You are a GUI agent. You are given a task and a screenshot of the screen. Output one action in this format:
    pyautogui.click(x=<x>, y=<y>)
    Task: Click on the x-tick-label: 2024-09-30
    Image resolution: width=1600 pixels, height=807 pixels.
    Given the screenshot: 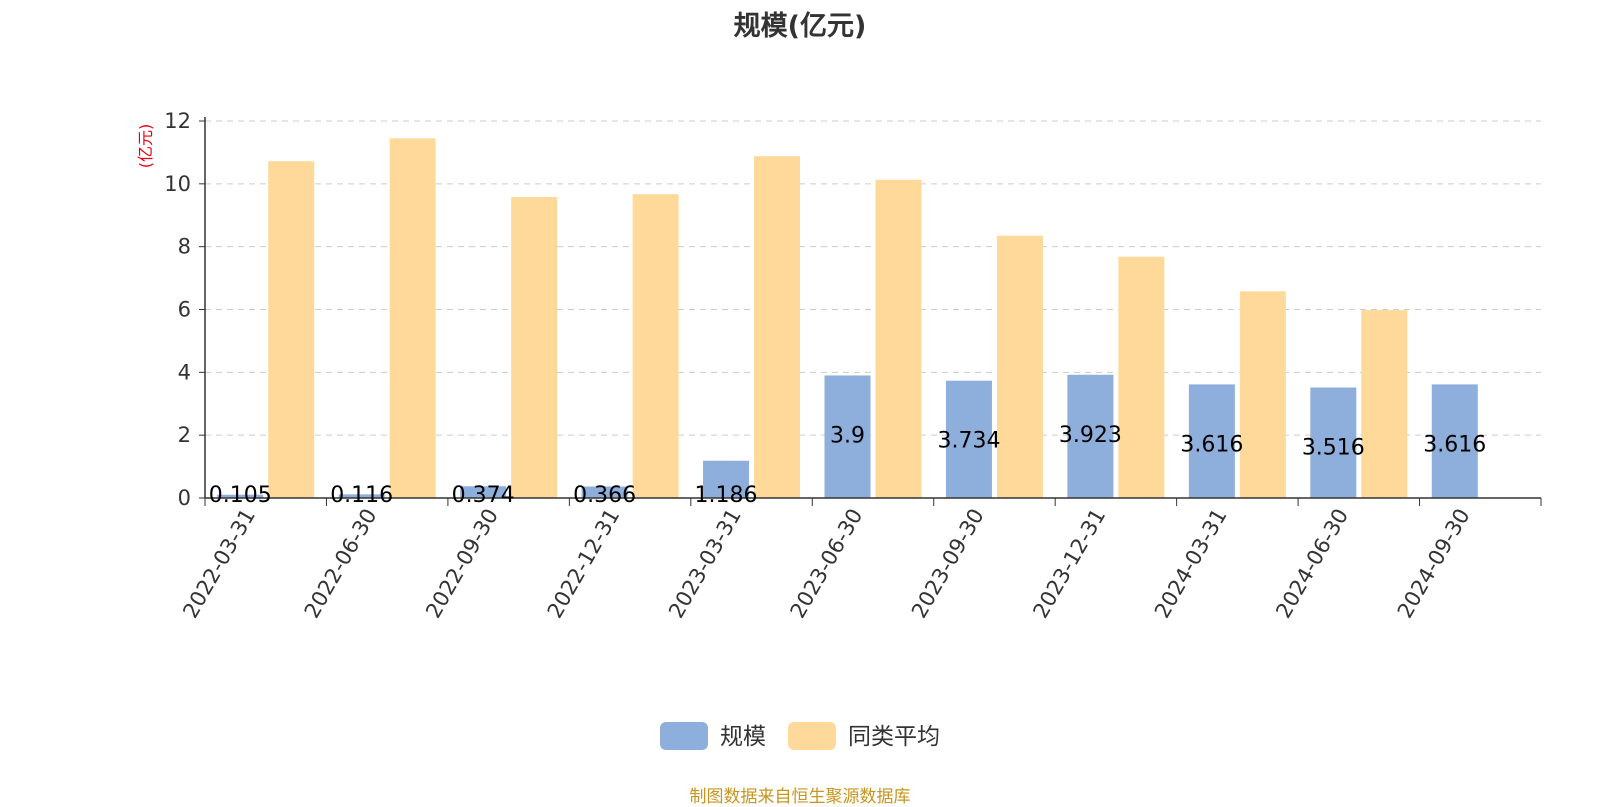 What is the action you would take?
    pyautogui.click(x=1434, y=564)
    